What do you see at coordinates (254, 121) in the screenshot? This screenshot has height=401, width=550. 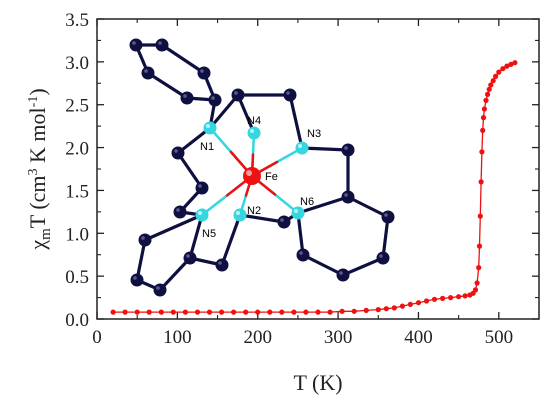 I see `atom-label-n4: N4` at bounding box center [254, 121].